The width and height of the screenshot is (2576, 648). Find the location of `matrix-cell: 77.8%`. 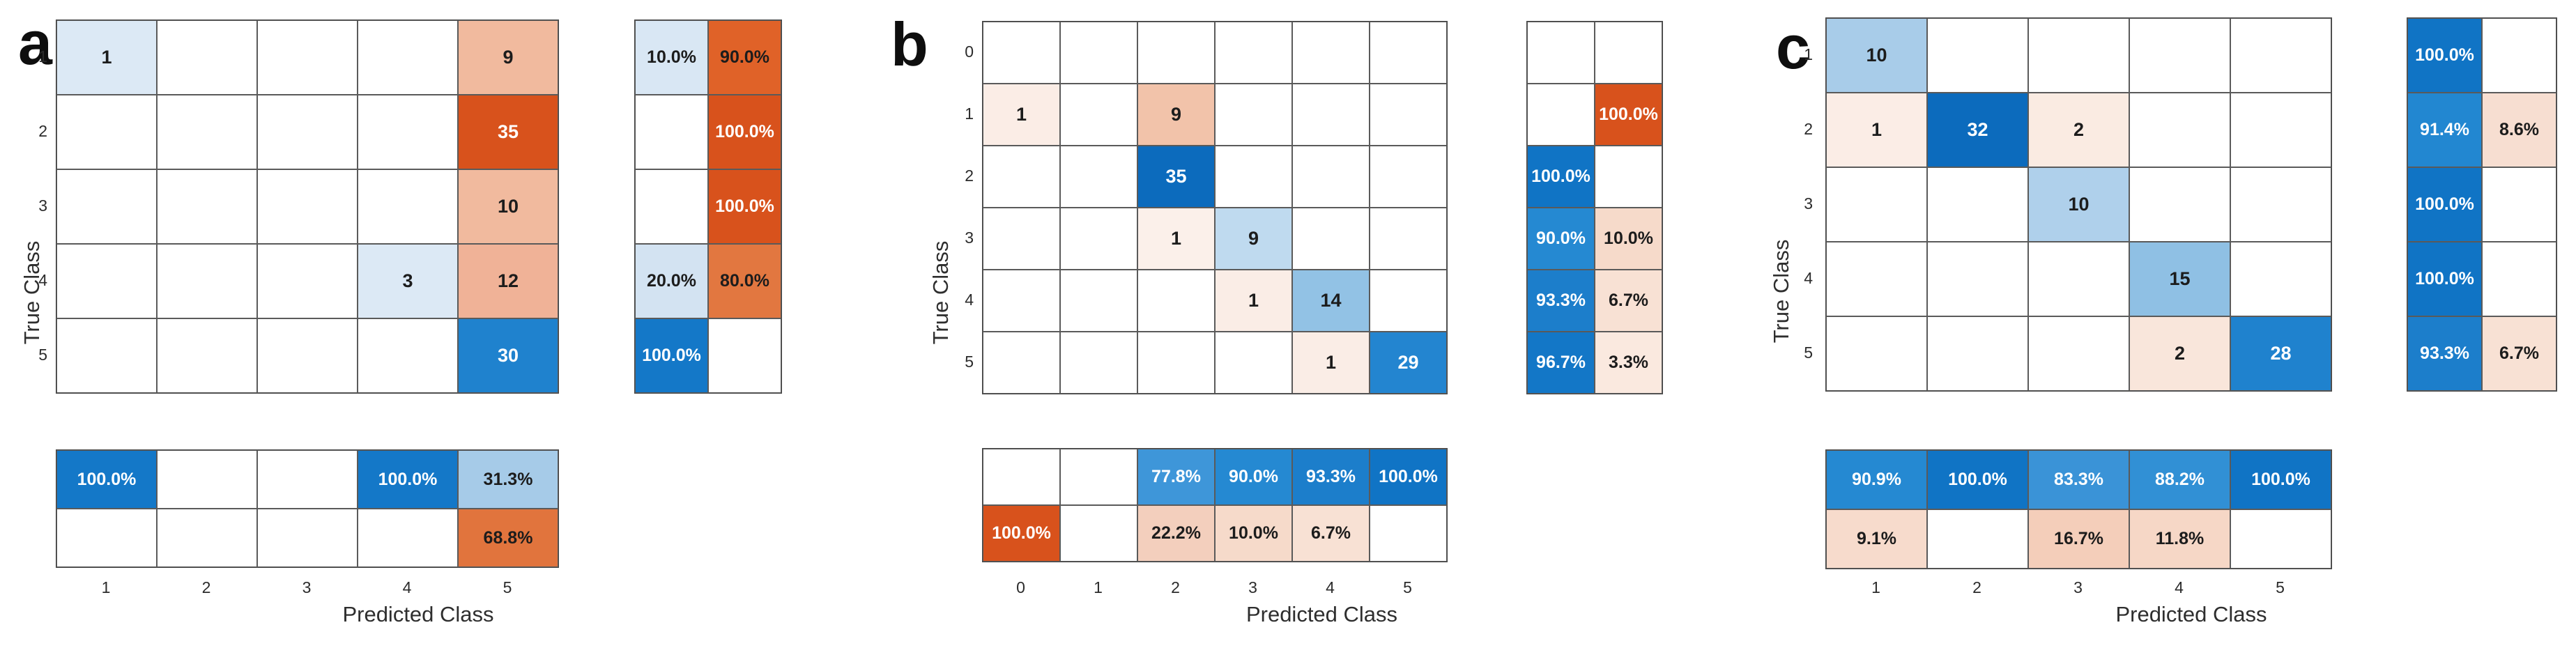

matrix-cell: 77.8% is located at coordinates (1176, 477).